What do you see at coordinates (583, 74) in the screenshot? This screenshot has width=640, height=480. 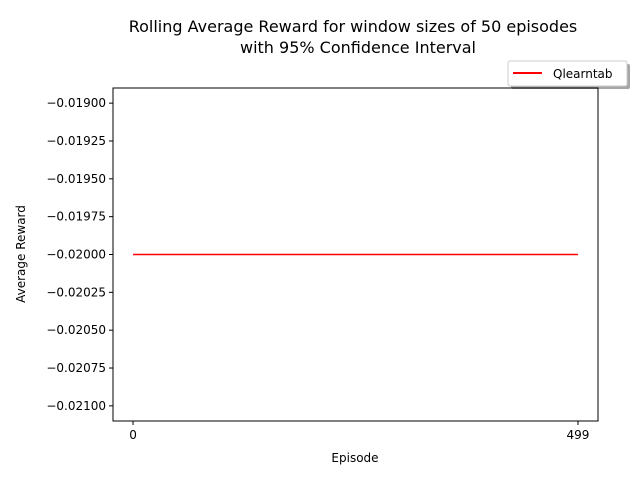 I see `legend-label-qlearntab: Qlearntab` at bounding box center [583, 74].